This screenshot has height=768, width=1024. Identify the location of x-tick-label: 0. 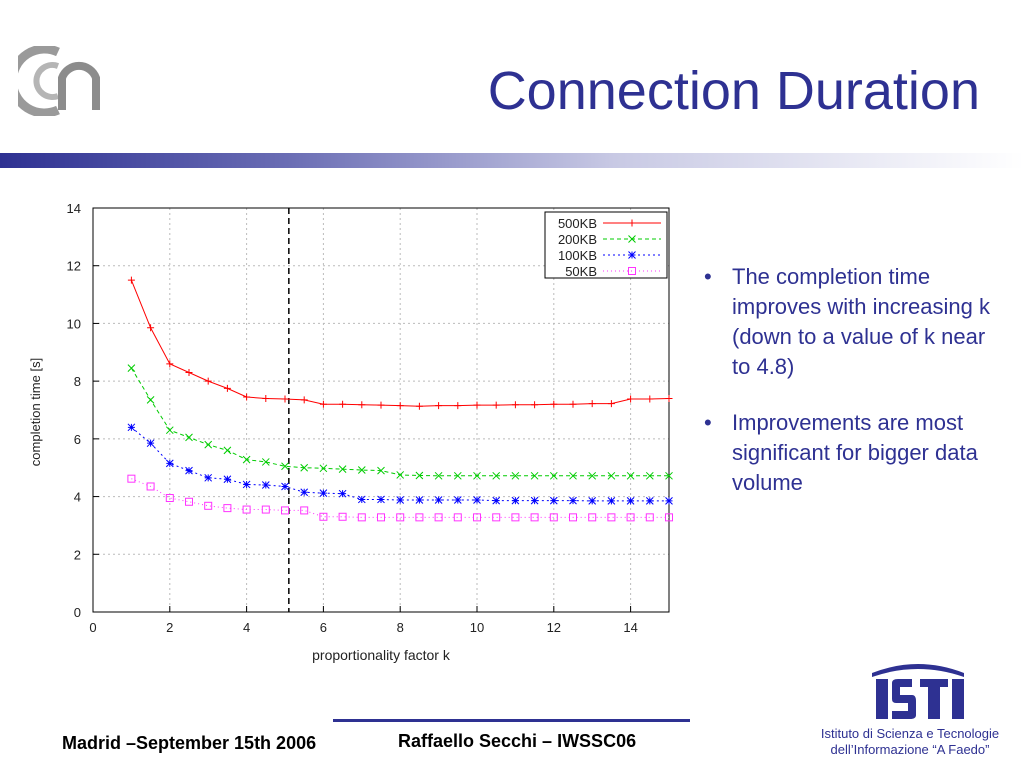
(92, 627).